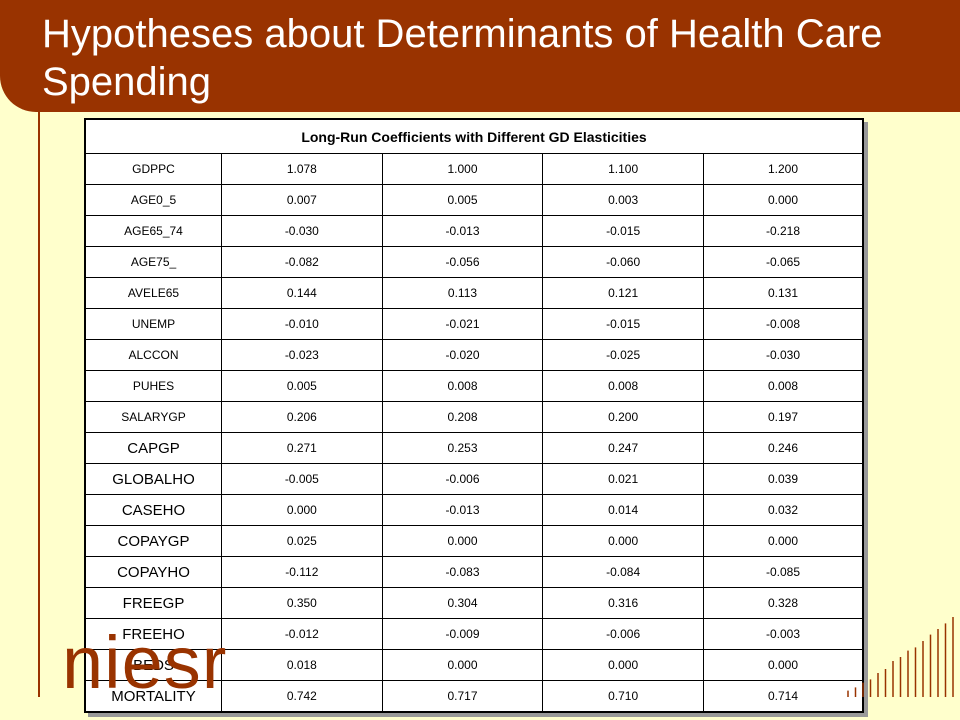  Describe the element at coordinates (900, 657) in the screenshot. I see `decorative-bars-graphic` at that location.